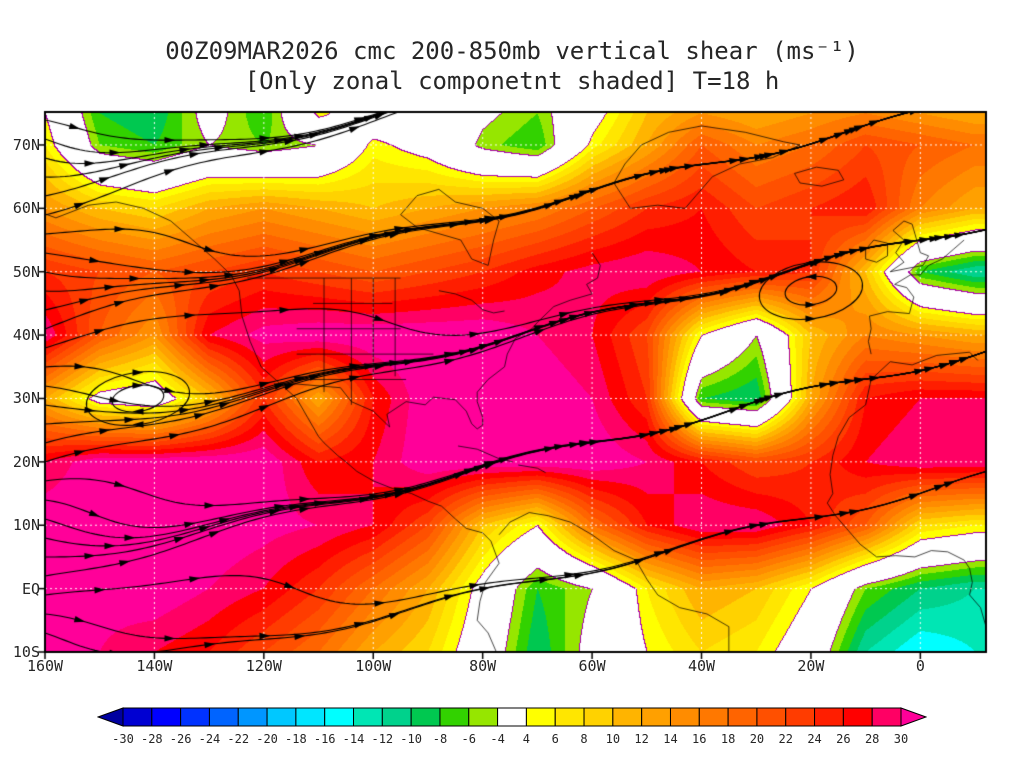 The image size is (1024, 768). Describe the element at coordinates (785, 739) in the screenshot. I see `colorbar-tick-label: 22` at that location.